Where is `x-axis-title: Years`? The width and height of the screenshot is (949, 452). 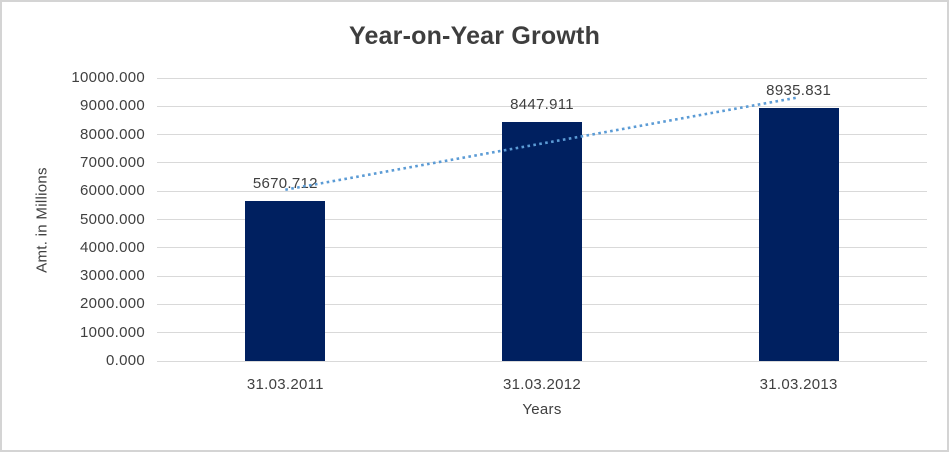
x-axis-title: Years is located at coordinates (542, 409).